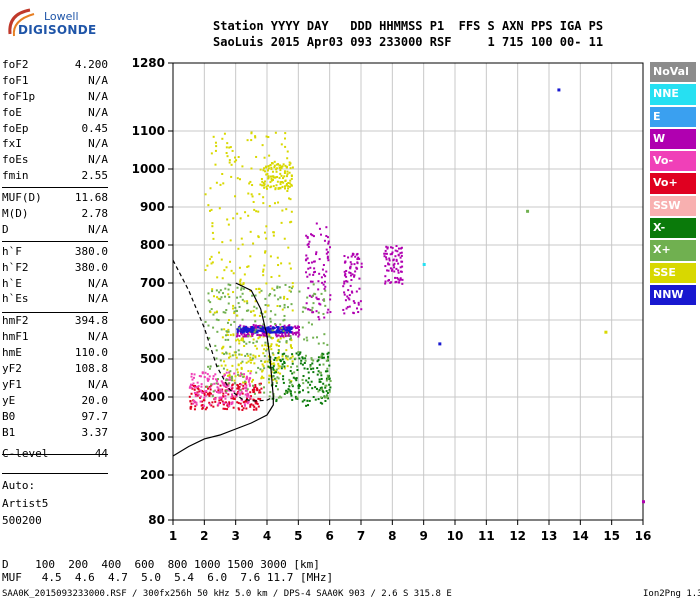 Image resolution: width=700 pixels, height=600 pixels. What do you see at coordinates (19, 96) in the screenshot?
I see `param-name: foF1p` at bounding box center [19, 96].